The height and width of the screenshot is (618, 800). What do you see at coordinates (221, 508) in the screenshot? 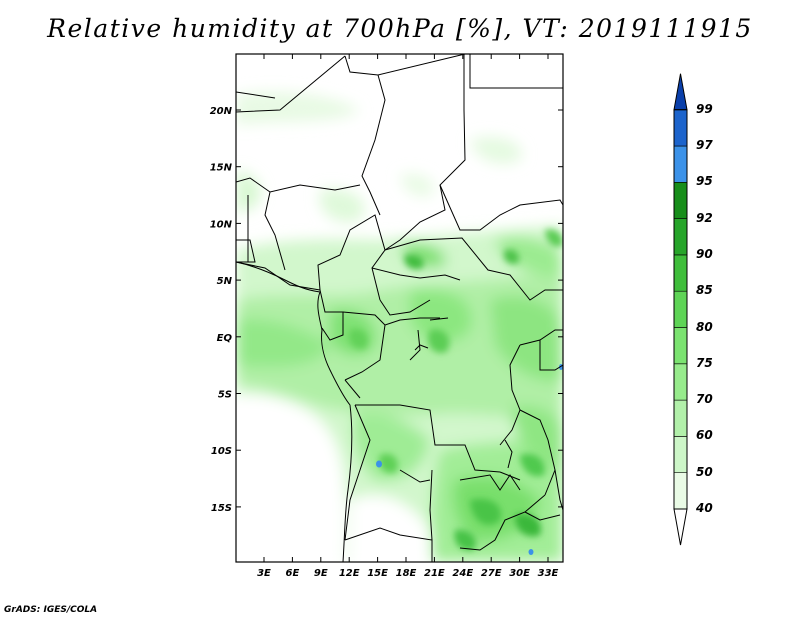
I see `lat-label: 15S` at bounding box center [221, 508].